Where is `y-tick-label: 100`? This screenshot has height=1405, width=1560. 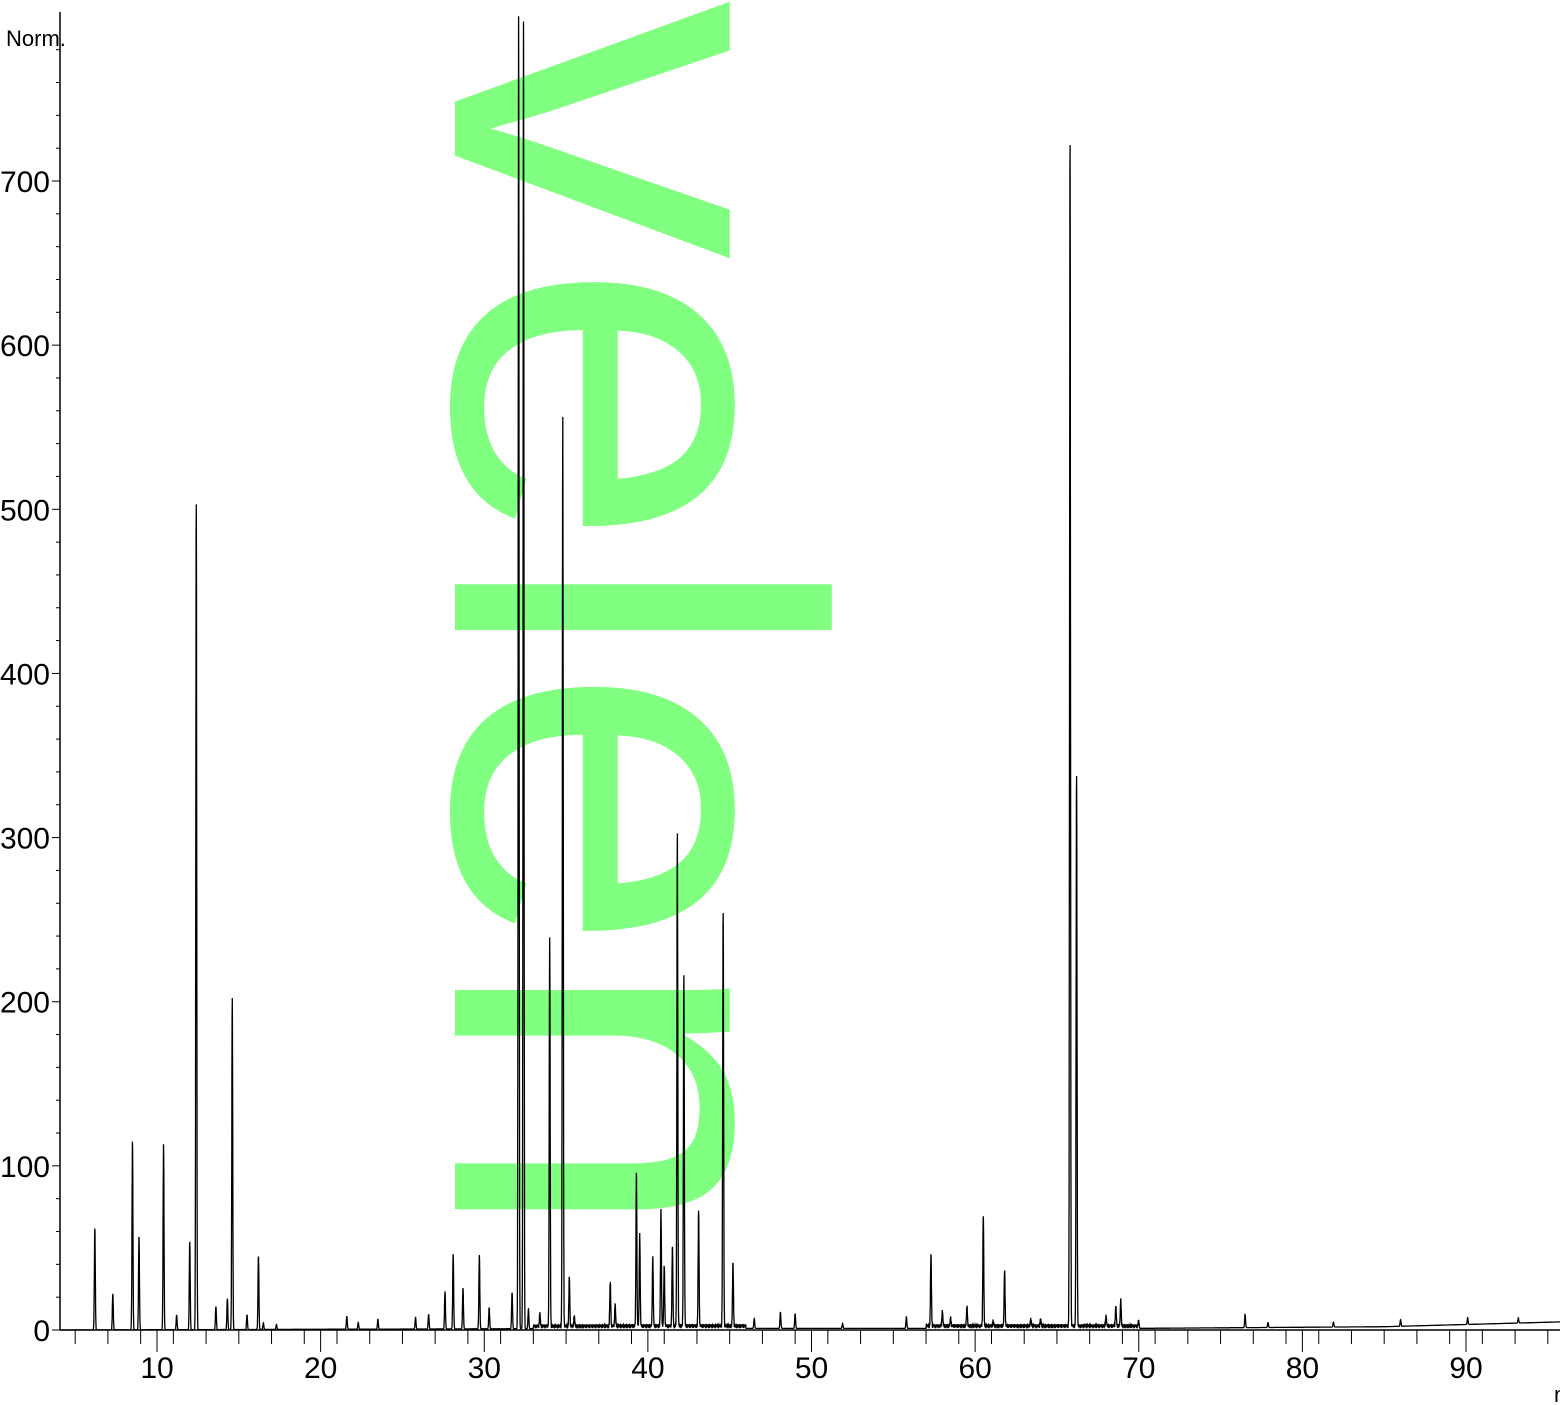 y-tick-label: 100 is located at coordinates (25, 1167).